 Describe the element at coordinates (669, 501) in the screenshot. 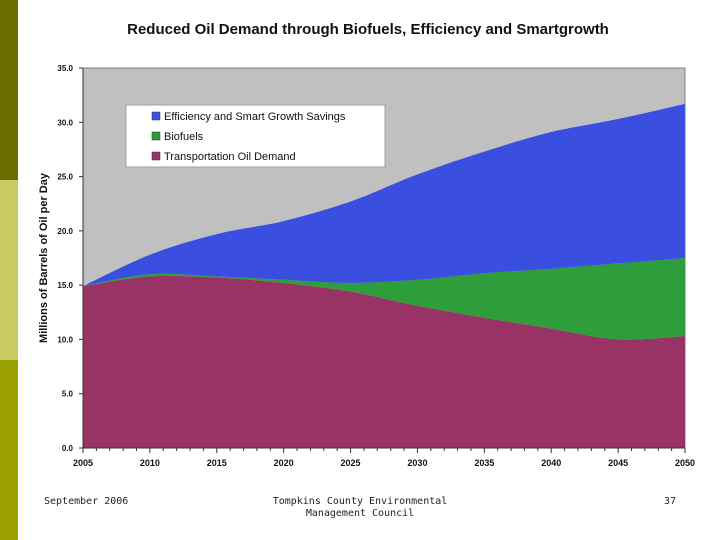

I see `footer-page-number: 37` at that location.